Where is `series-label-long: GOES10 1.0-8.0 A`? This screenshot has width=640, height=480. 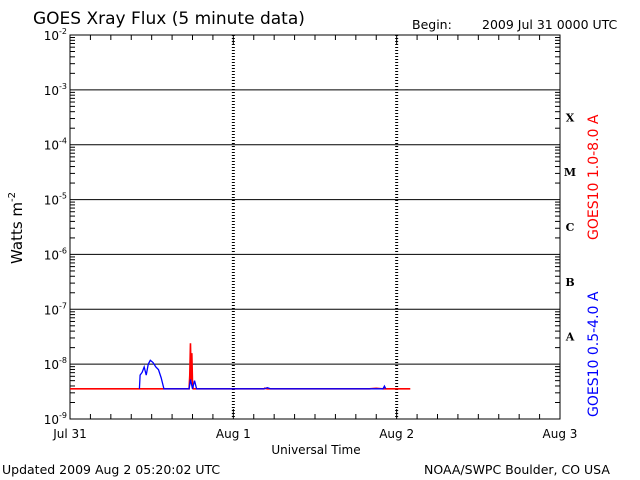
series-label-long: GOES10 1.0-8.0 A is located at coordinates (594, 177).